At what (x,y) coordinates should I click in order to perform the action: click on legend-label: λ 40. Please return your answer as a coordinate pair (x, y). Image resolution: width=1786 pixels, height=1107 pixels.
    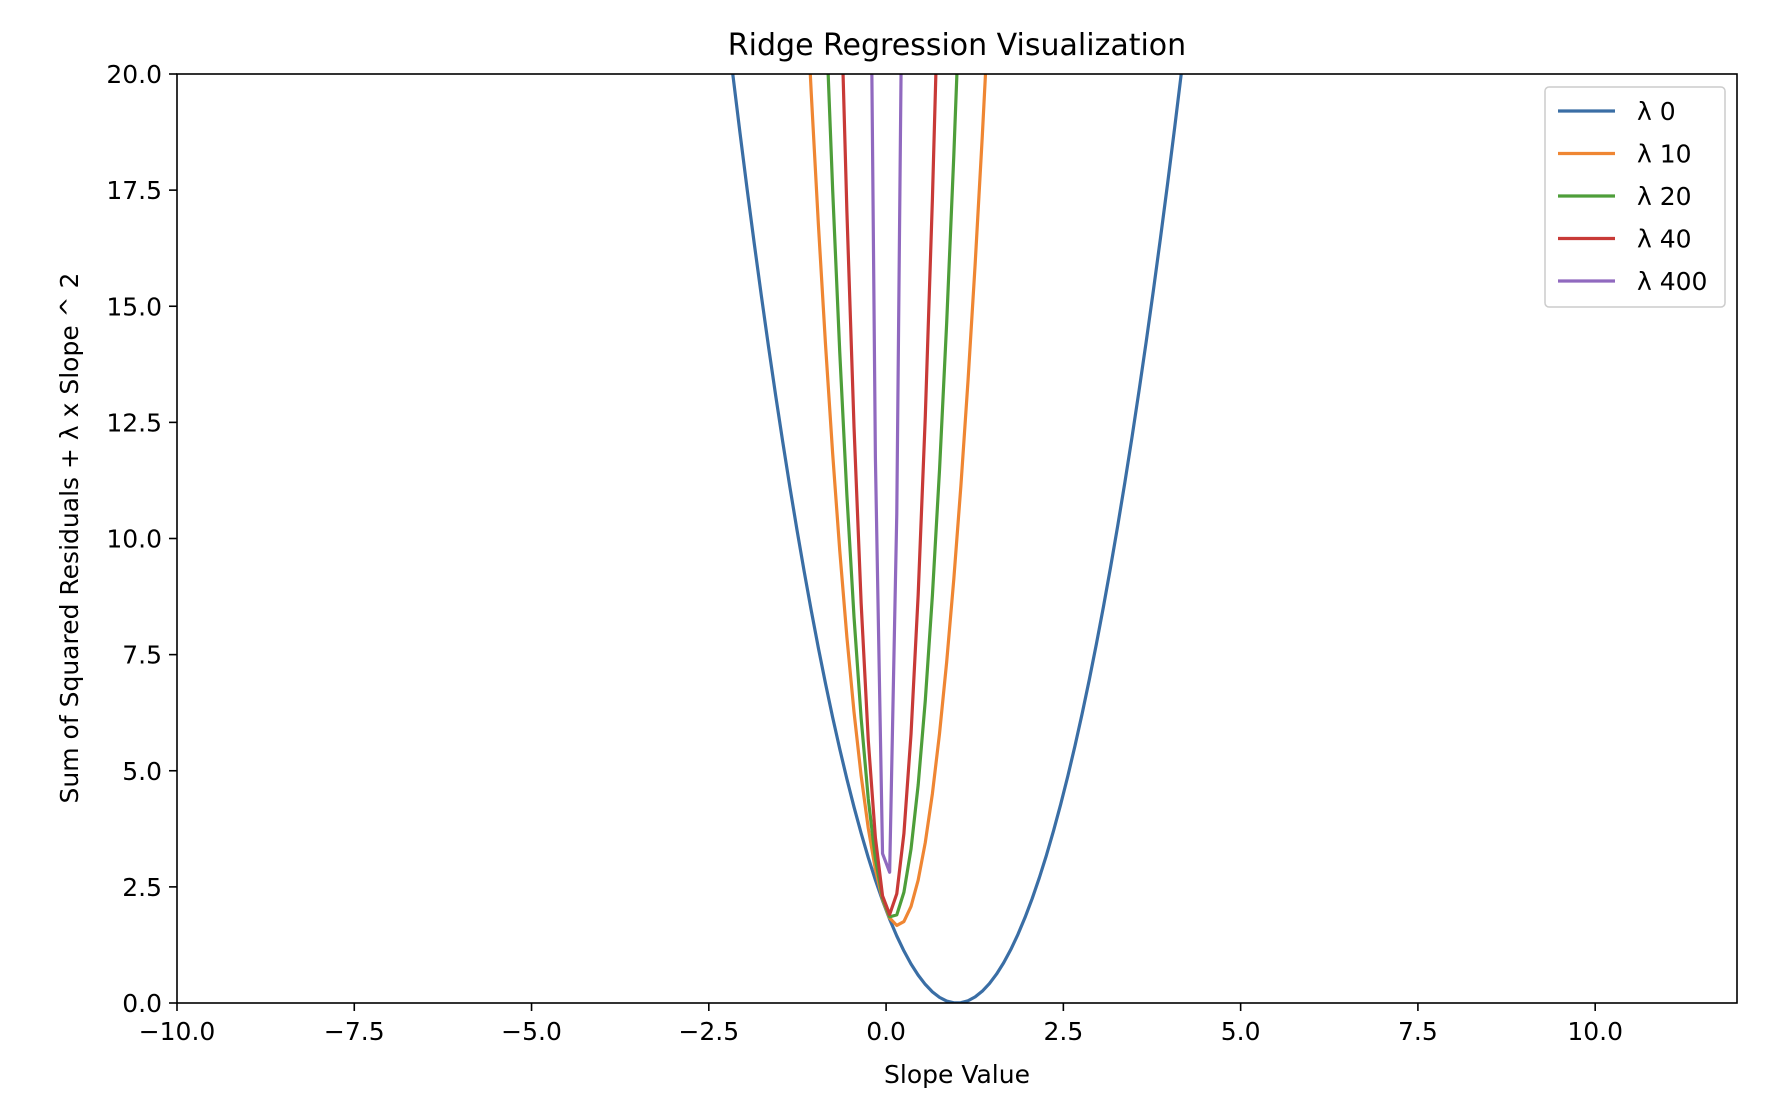
    Looking at the image, I should click on (1664, 239).